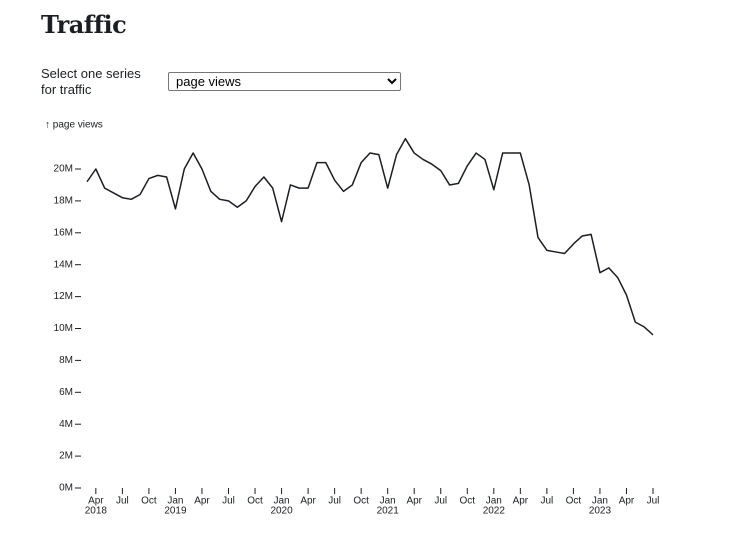 This screenshot has width=731, height=535. I want to click on x-year-label: 2023, so click(600, 511).